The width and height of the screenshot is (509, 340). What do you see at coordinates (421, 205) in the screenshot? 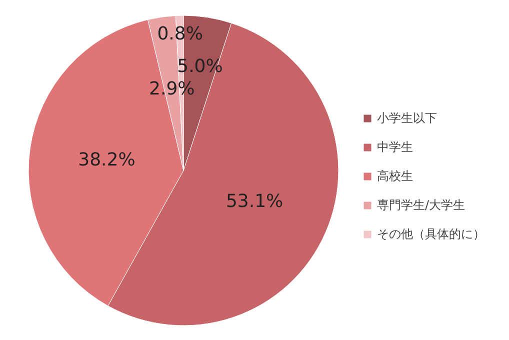
I see `legend-label: 専門学生/大学生` at bounding box center [421, 205].